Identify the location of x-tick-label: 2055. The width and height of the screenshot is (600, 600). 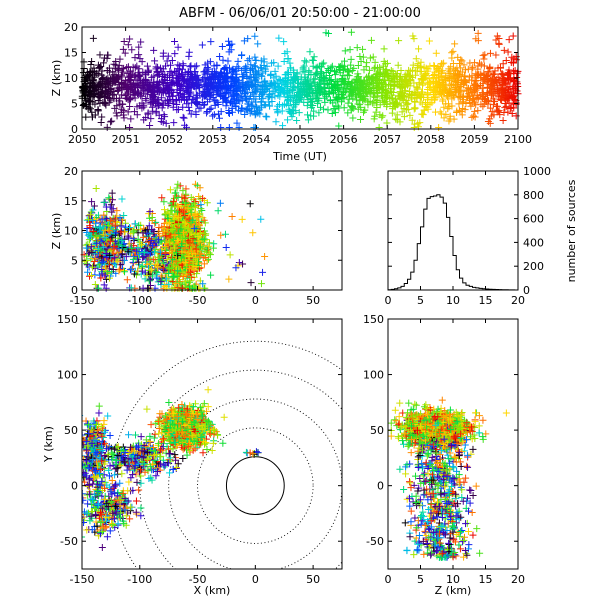
(300, 139).